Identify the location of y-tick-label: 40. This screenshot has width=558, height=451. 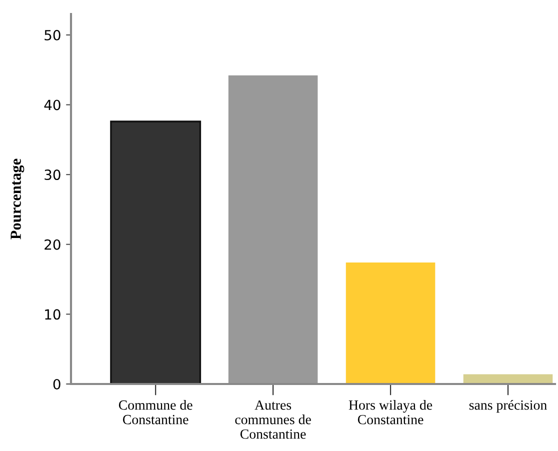
(52, 105).